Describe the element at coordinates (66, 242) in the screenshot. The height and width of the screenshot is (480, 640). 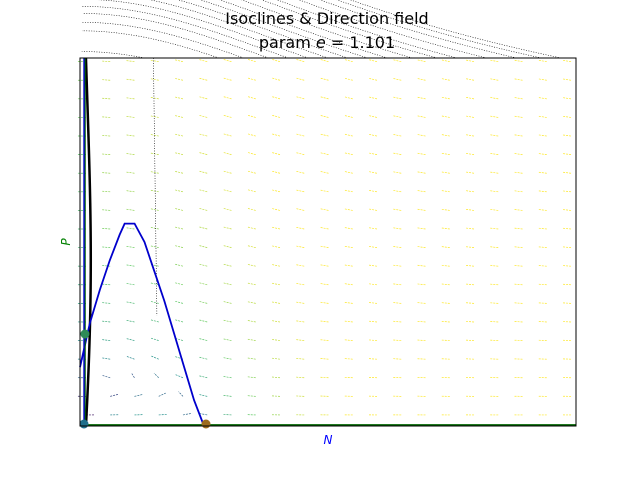
I see `y-axis-label: P` at that location.